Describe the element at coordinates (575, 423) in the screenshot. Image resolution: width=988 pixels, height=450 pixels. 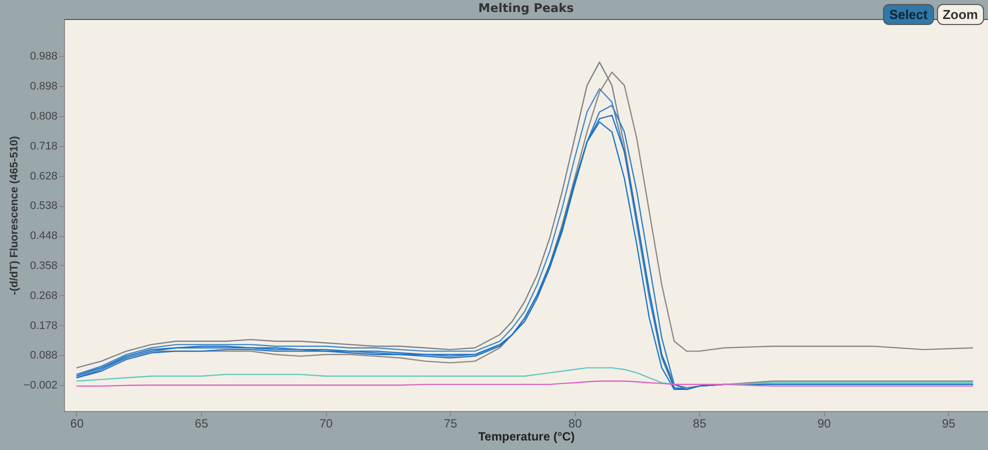
I see `x-tick-label: 80` at that location.